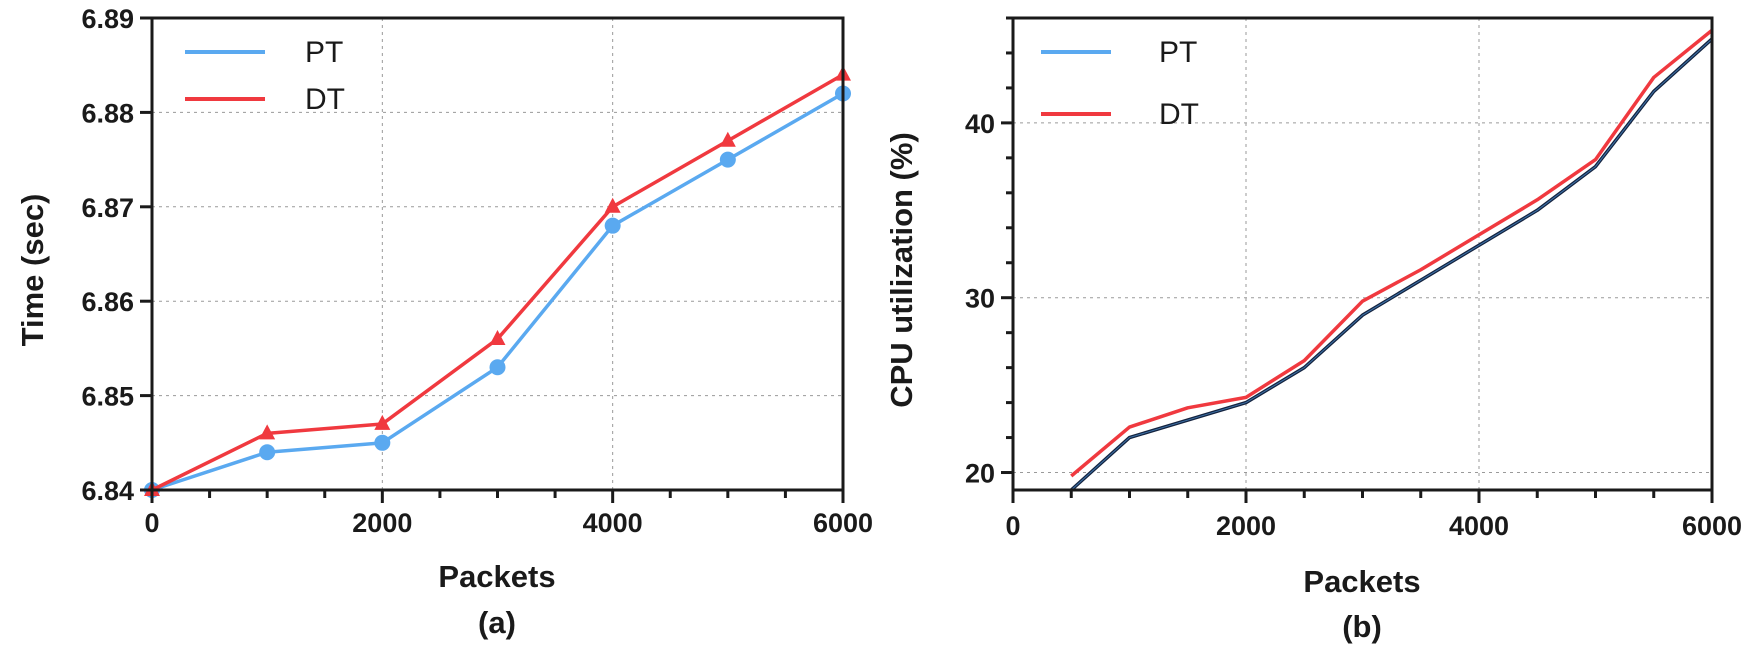 The height and width of the screenshot is (672, 1763). What do you see at coordinates (613, 523) in the screenshot?
I see `x-tick-label-a: 4000` at bounding box center [613, 523].